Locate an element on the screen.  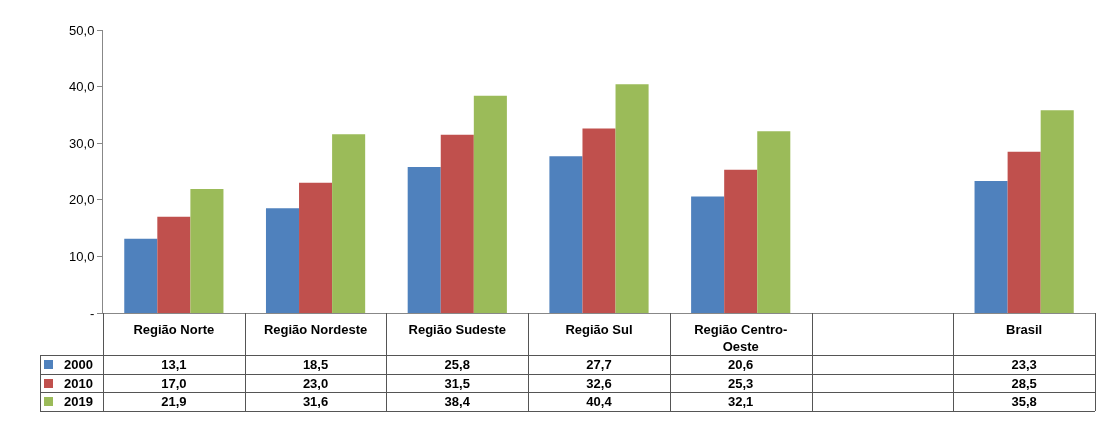
y-tick-label: 40,0 is located at coordinates (82, 87).